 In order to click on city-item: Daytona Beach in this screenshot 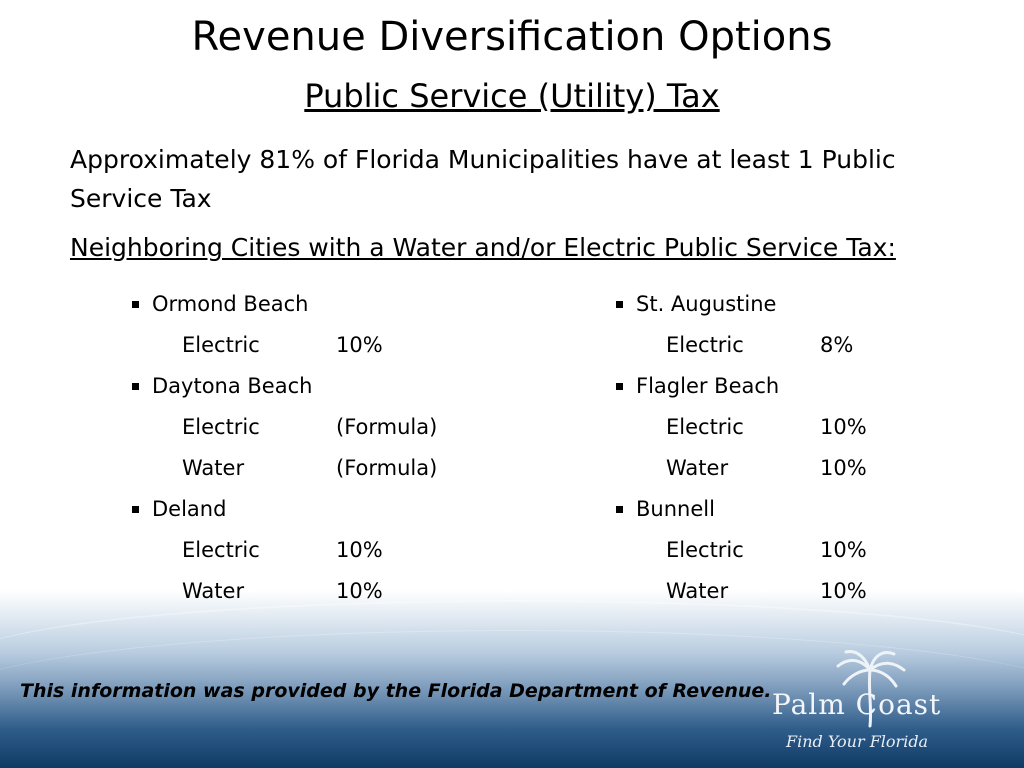, I will do `click(340, 386)`.